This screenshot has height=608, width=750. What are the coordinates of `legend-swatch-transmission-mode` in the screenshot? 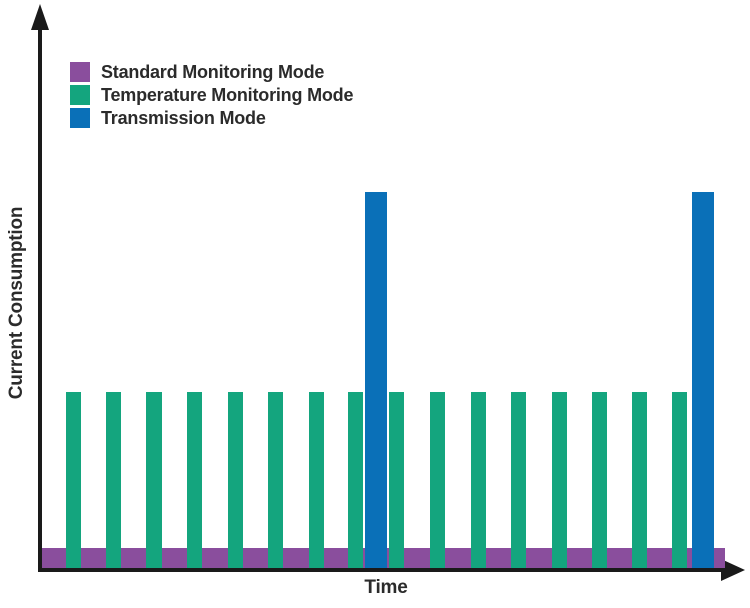 It's located at (80, 117).